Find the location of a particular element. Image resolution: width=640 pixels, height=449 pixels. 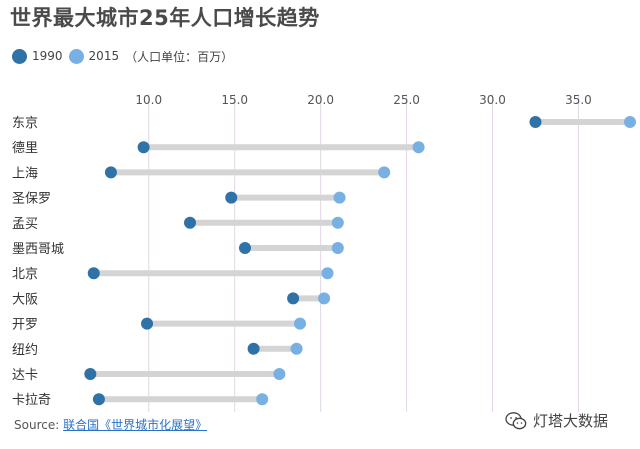

category-label: 北京 is located at coordinates (25, 274).